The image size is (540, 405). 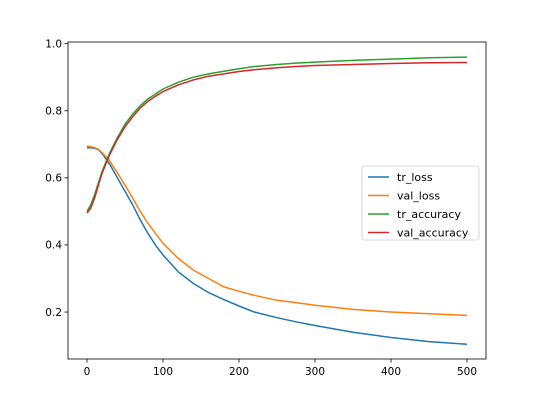 I want to click on x-tick-label: 500, so click(x=467, y=372).